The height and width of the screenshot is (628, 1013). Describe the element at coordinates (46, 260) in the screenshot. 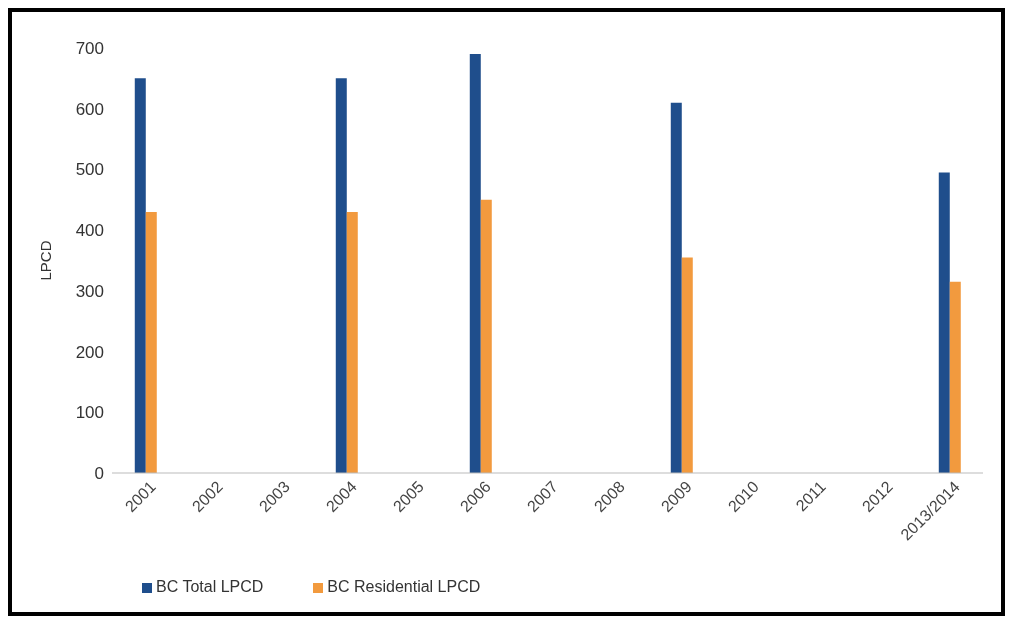

I see `y-axis-title: LPCD` at that location.